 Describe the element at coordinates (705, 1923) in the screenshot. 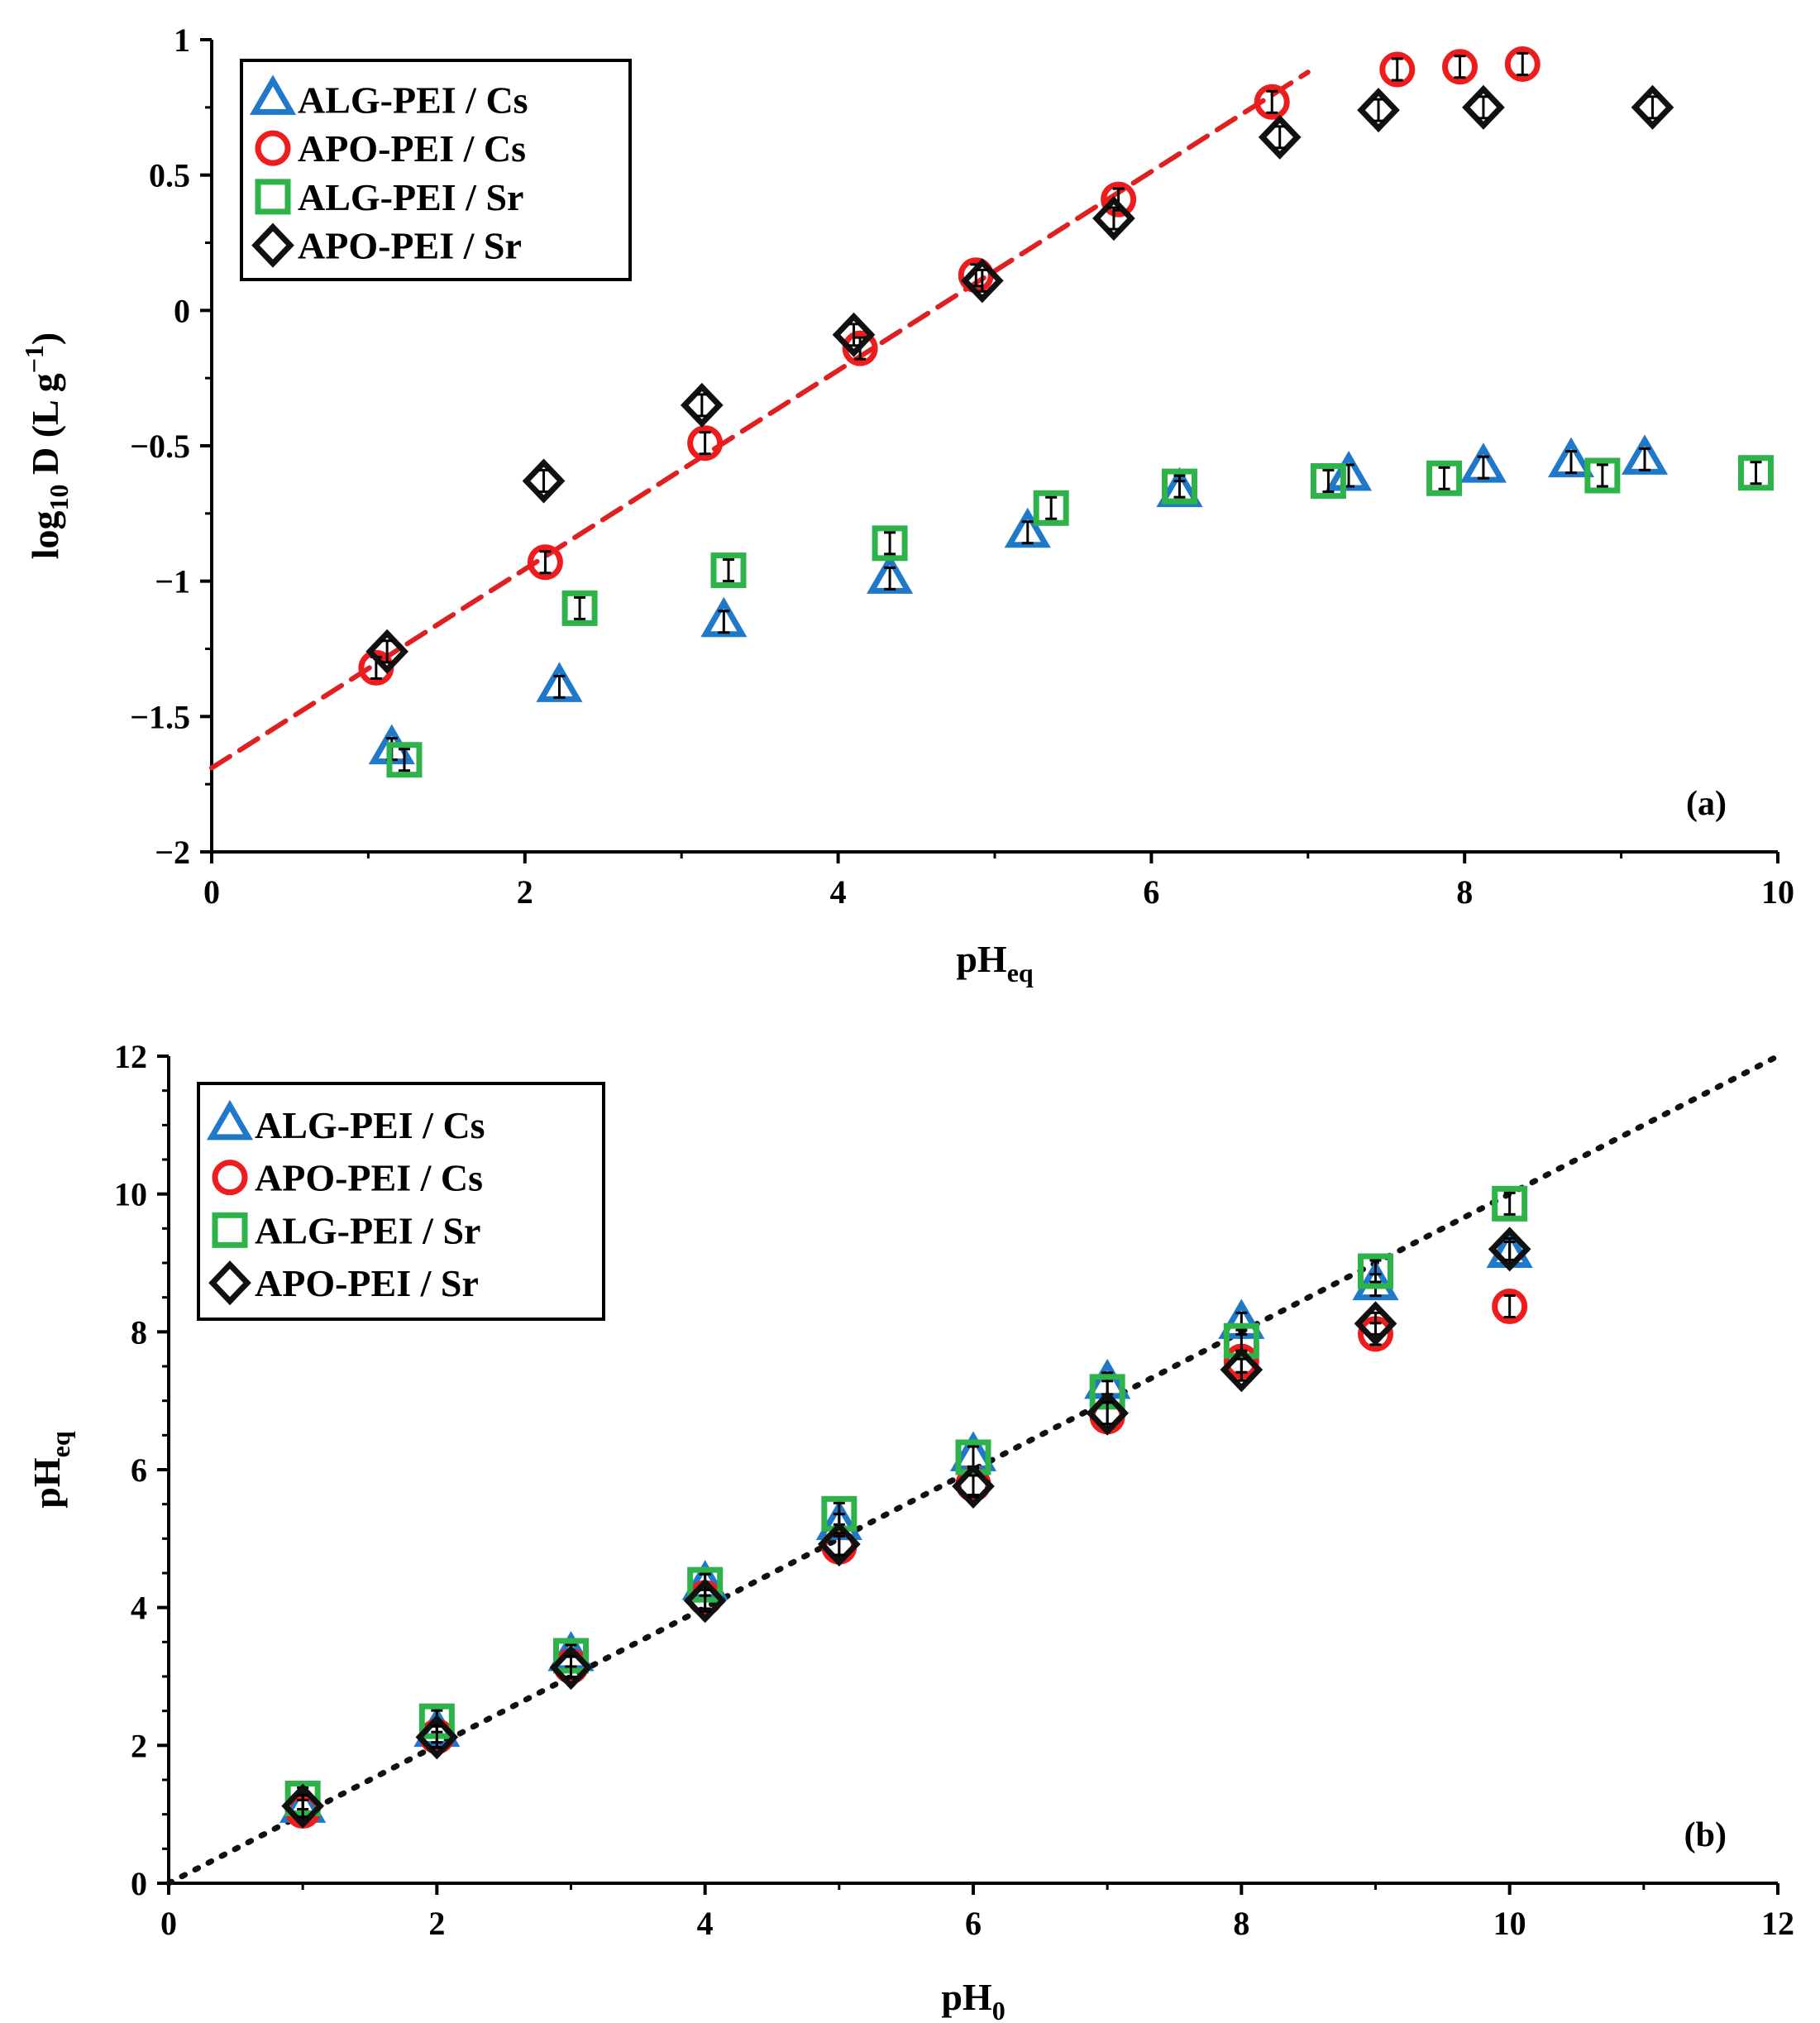

I see `x-tick-label: 4` at that location.